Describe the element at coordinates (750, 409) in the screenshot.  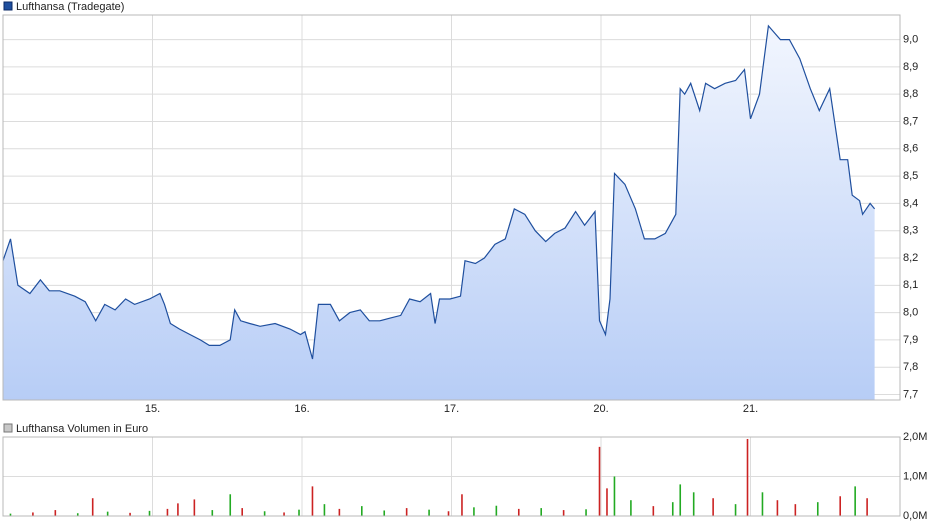
I see `x-tick-label: 21.` at that location.